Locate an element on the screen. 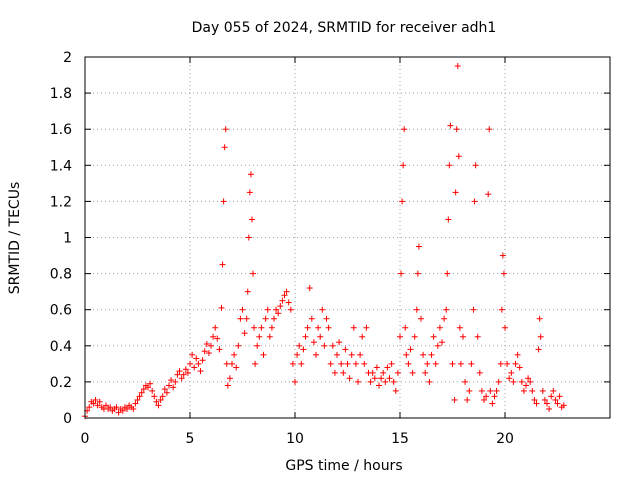 Image resolution: width=640 pixels, height=480 pixels. y-tick-label: 0.8 is located at coordinates (61, 275).